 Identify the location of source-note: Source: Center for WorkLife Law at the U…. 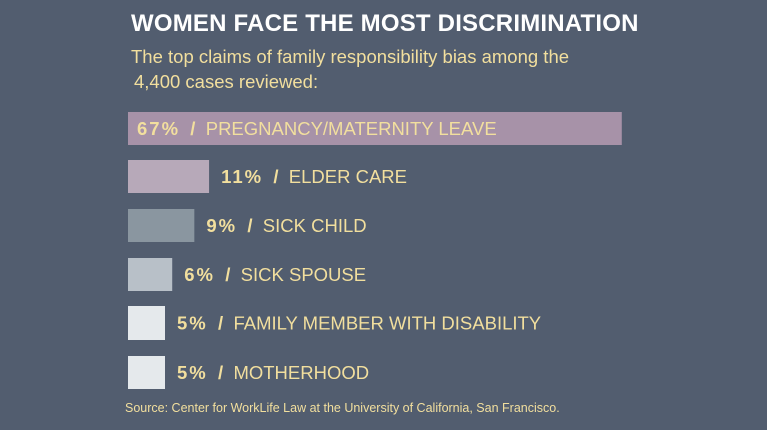
(342, 408).